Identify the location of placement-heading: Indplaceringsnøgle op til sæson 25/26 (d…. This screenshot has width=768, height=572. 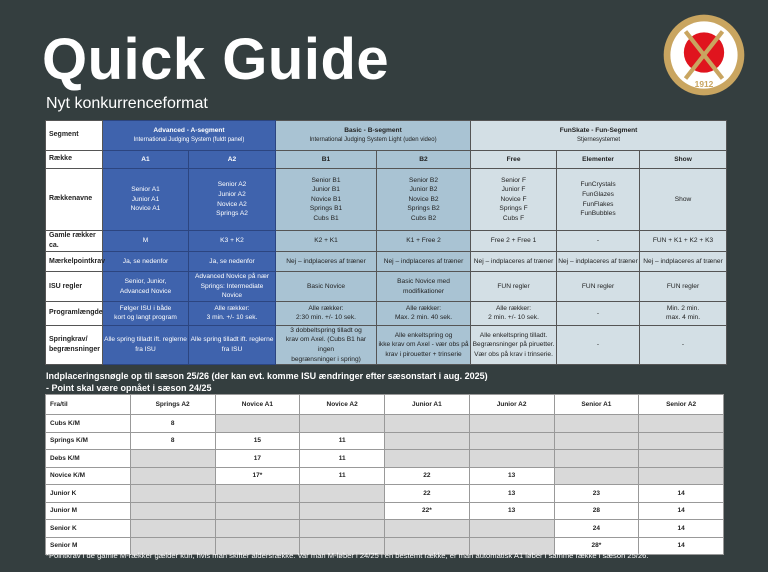
(267, 382).